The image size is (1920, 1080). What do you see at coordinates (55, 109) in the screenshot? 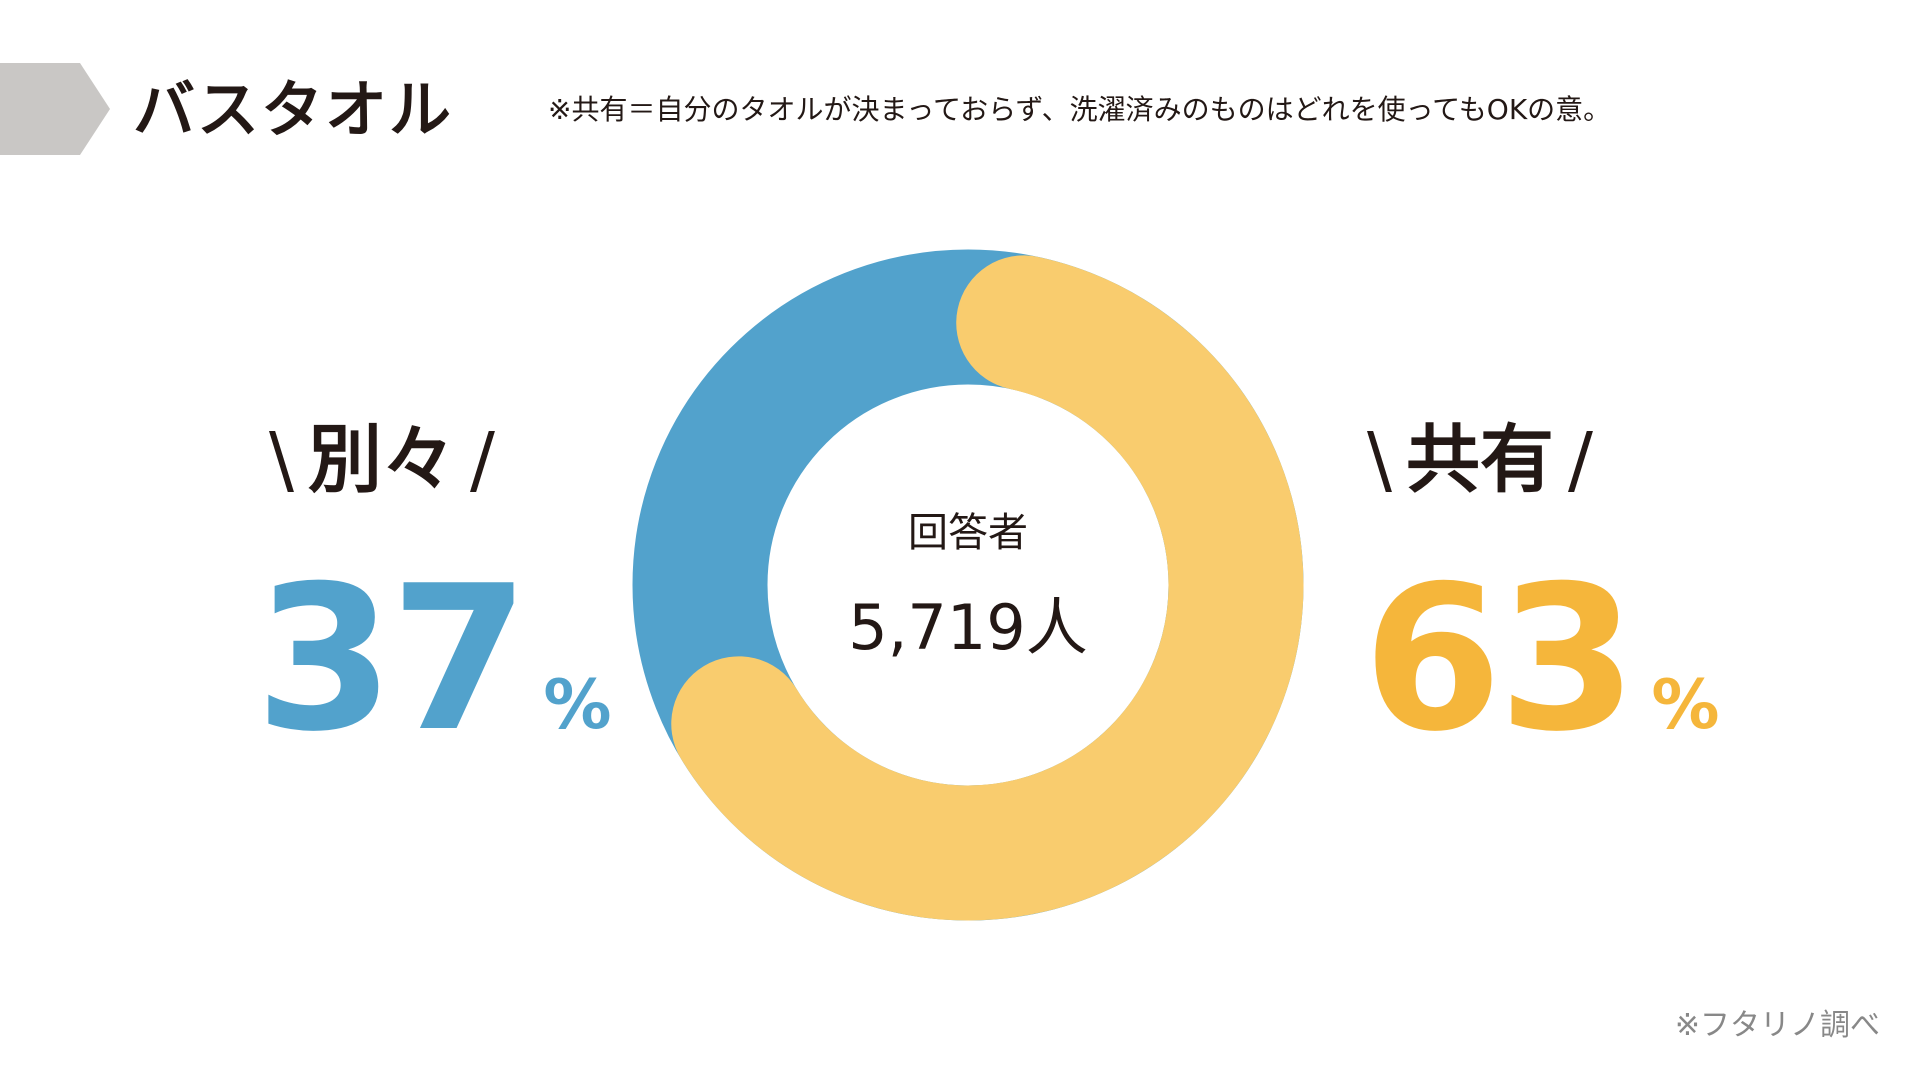
I see `header-arrow-marker` at bounding box center [55, 109].